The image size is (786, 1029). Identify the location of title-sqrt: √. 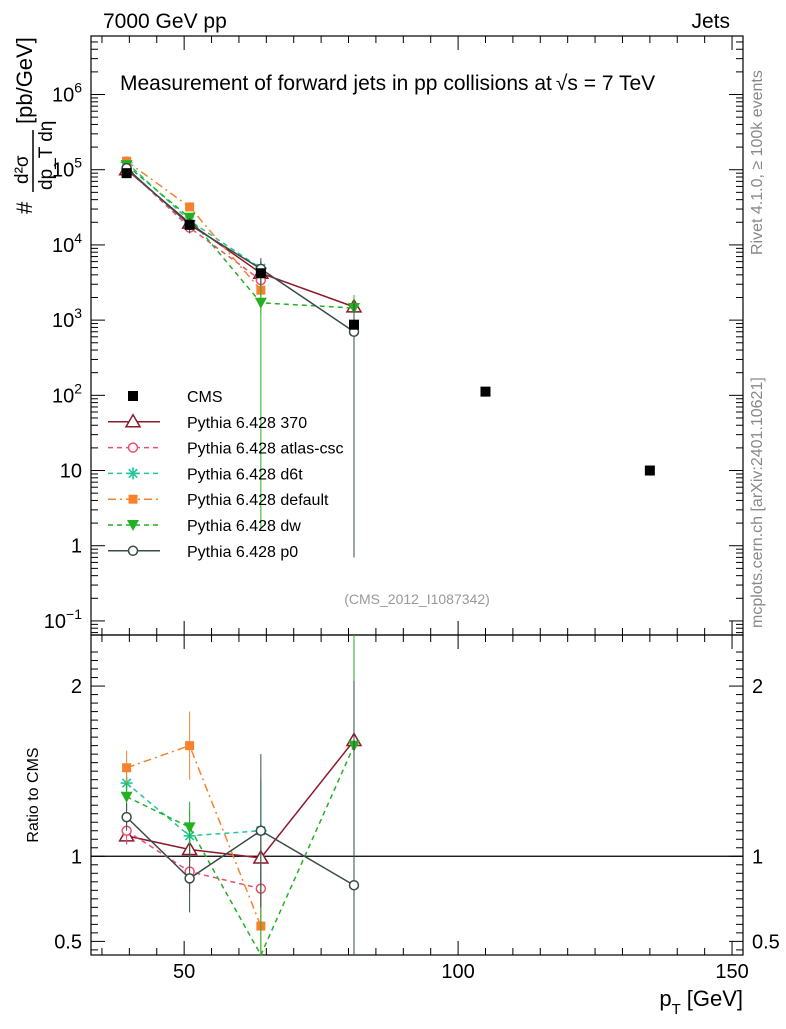
(562, 83).